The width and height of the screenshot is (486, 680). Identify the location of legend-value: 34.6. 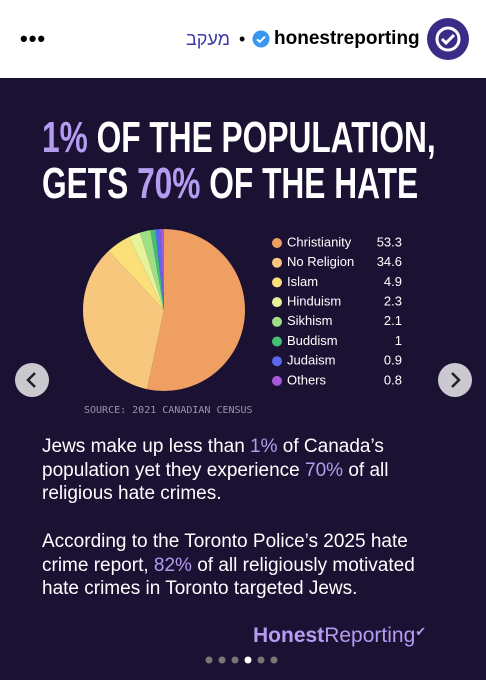
(389, 261).